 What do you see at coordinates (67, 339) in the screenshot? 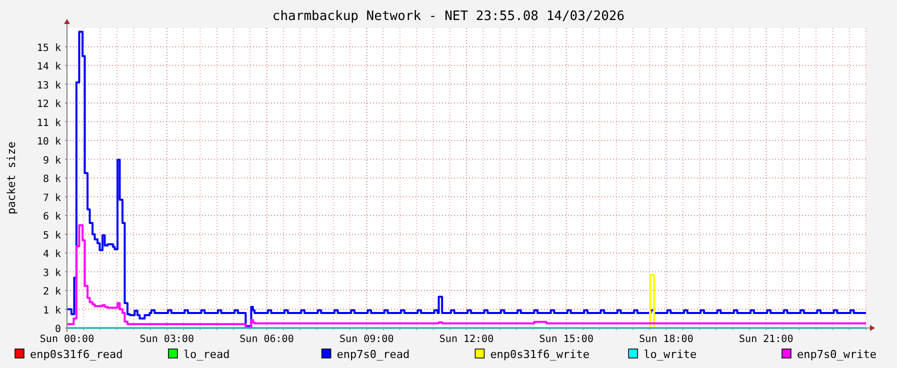
I see `x-tick-label: Sun 00:00` at bounding box center [67, 339].